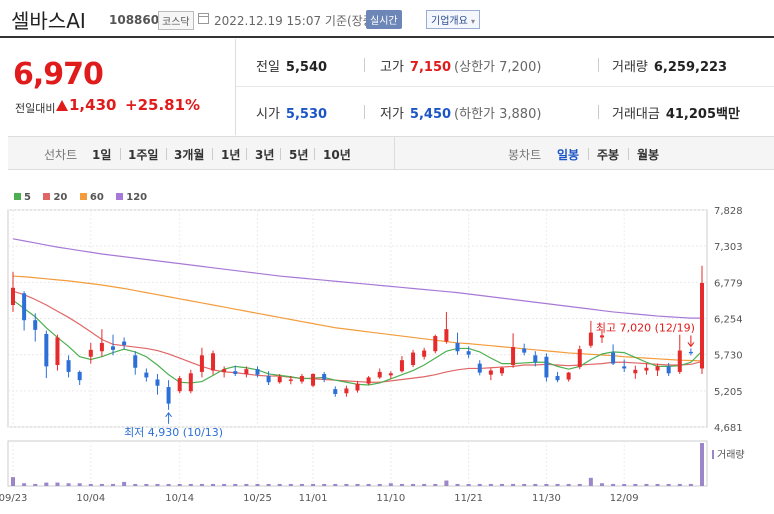 The height and width of the screenshot is (514, 774). Describe the element at coordinates (648, 155) in the screenshot. I see `candle-monthly: 월봉` at that location.